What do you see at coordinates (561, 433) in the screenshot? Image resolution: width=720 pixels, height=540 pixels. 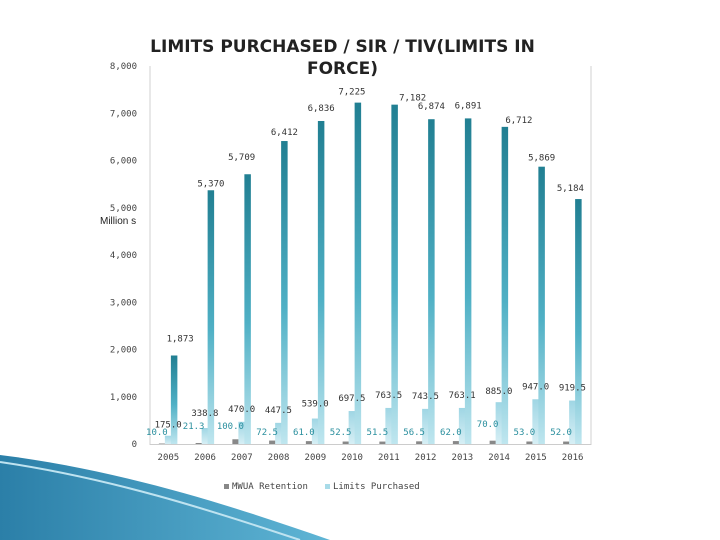 I see `data-label-retention: 52.0` at bounding box center [561, 433].